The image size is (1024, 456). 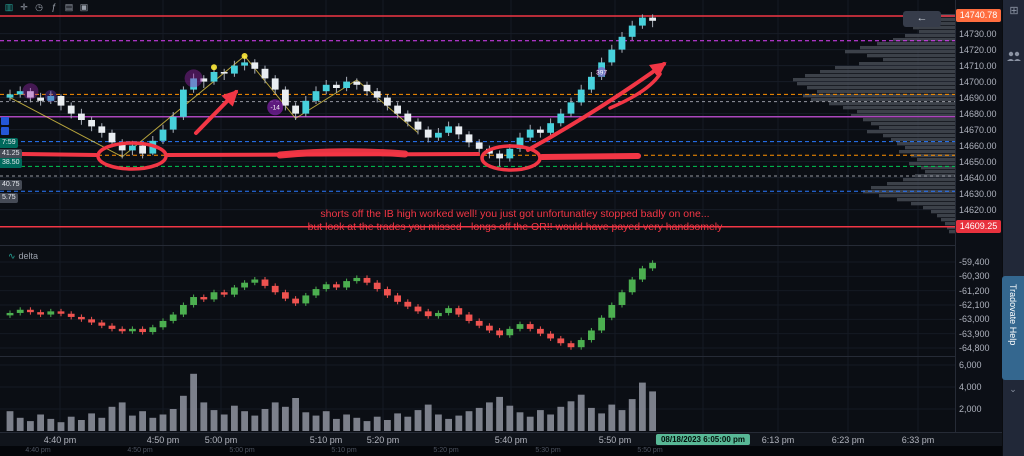 I want to click on crosshair-icon: ✛, so click(x=24, y=7).